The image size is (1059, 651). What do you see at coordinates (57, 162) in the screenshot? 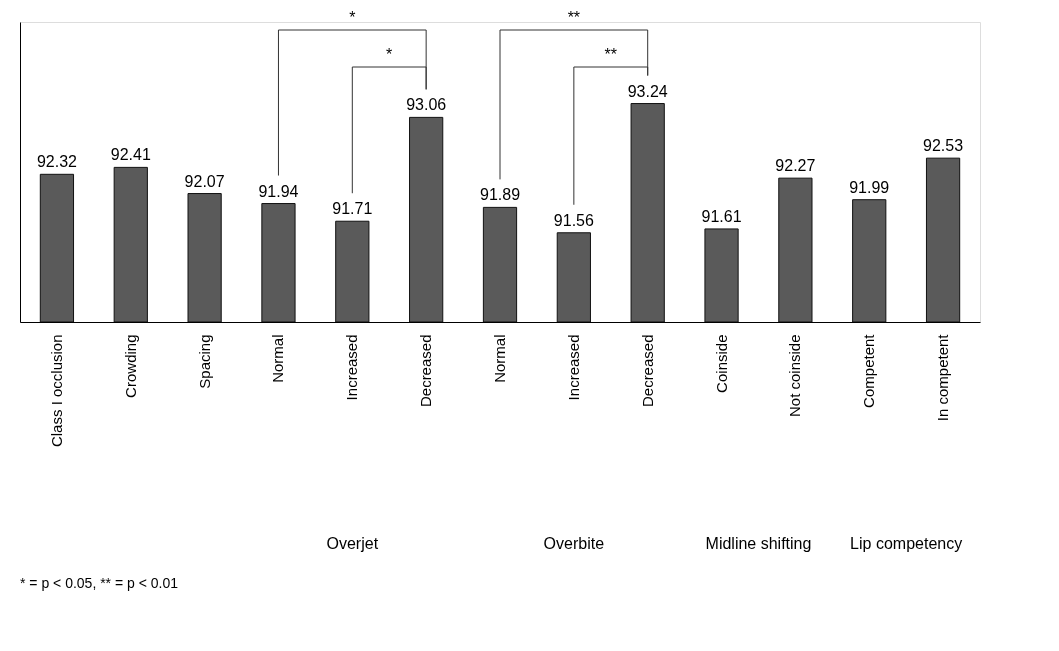
I see `data-label: 92.32` at bounding box center [57, 162].